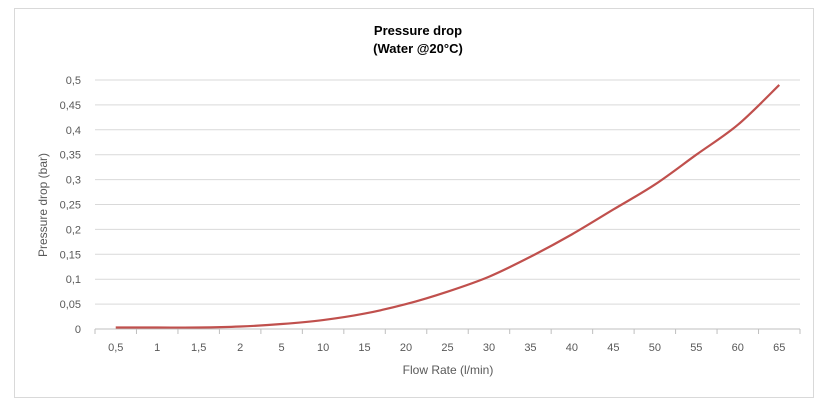 The image size is (825, 406). I want to click on x-tick-label: 35, so click(530, 348).